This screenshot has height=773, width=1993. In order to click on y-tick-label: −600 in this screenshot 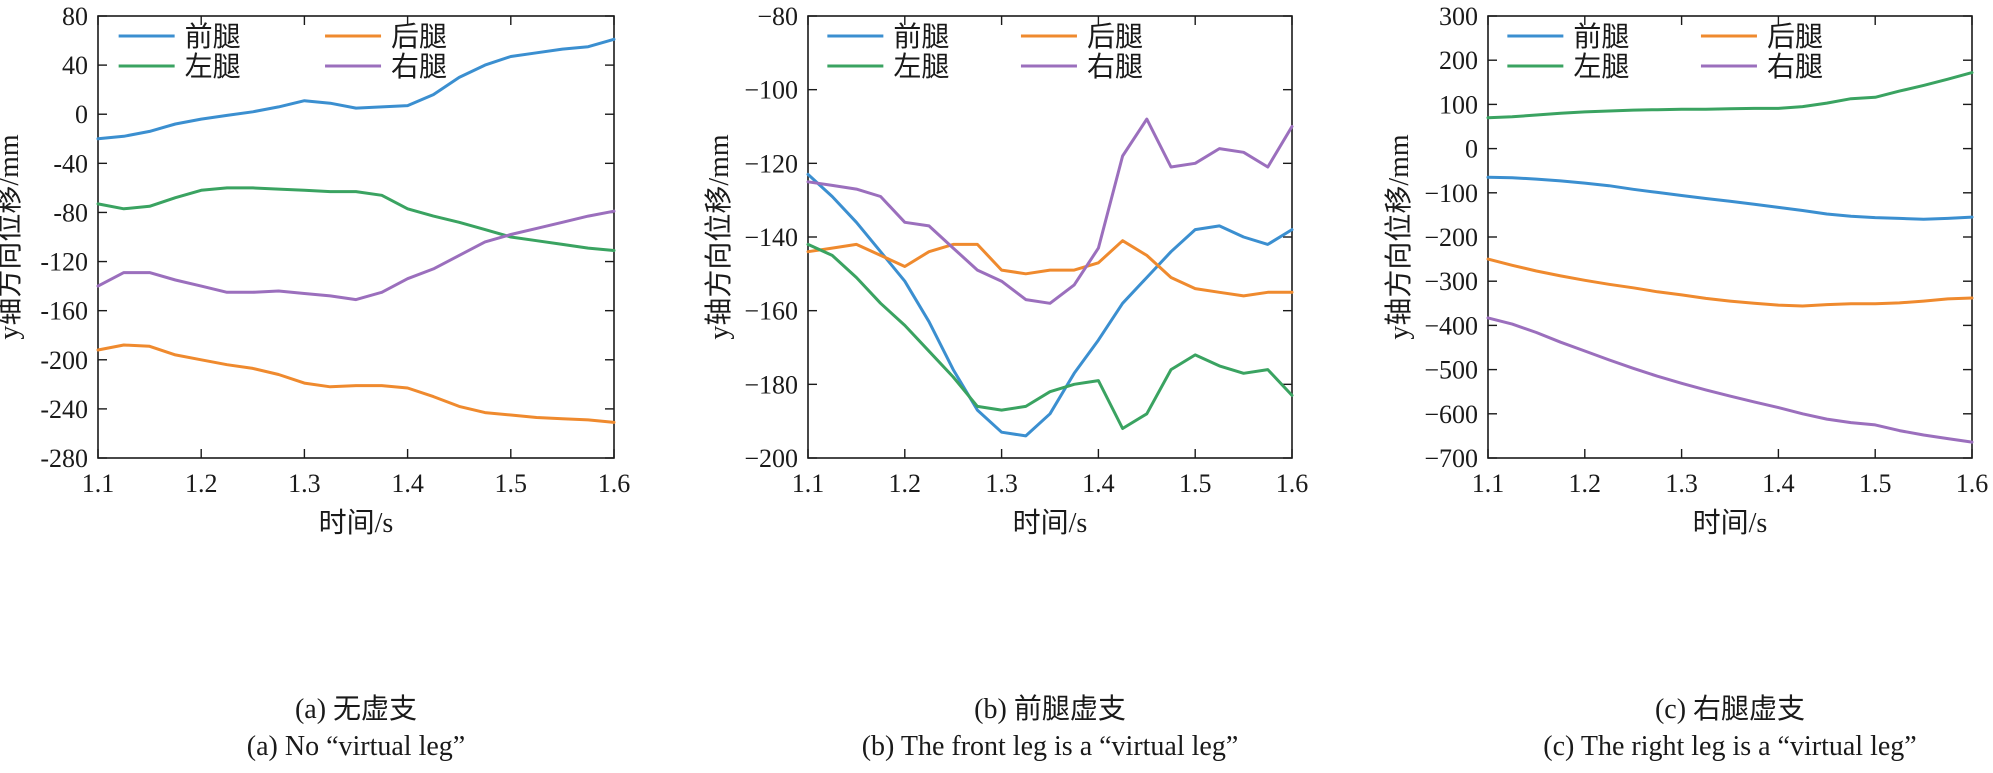, I will do `click(1451, 414)`.